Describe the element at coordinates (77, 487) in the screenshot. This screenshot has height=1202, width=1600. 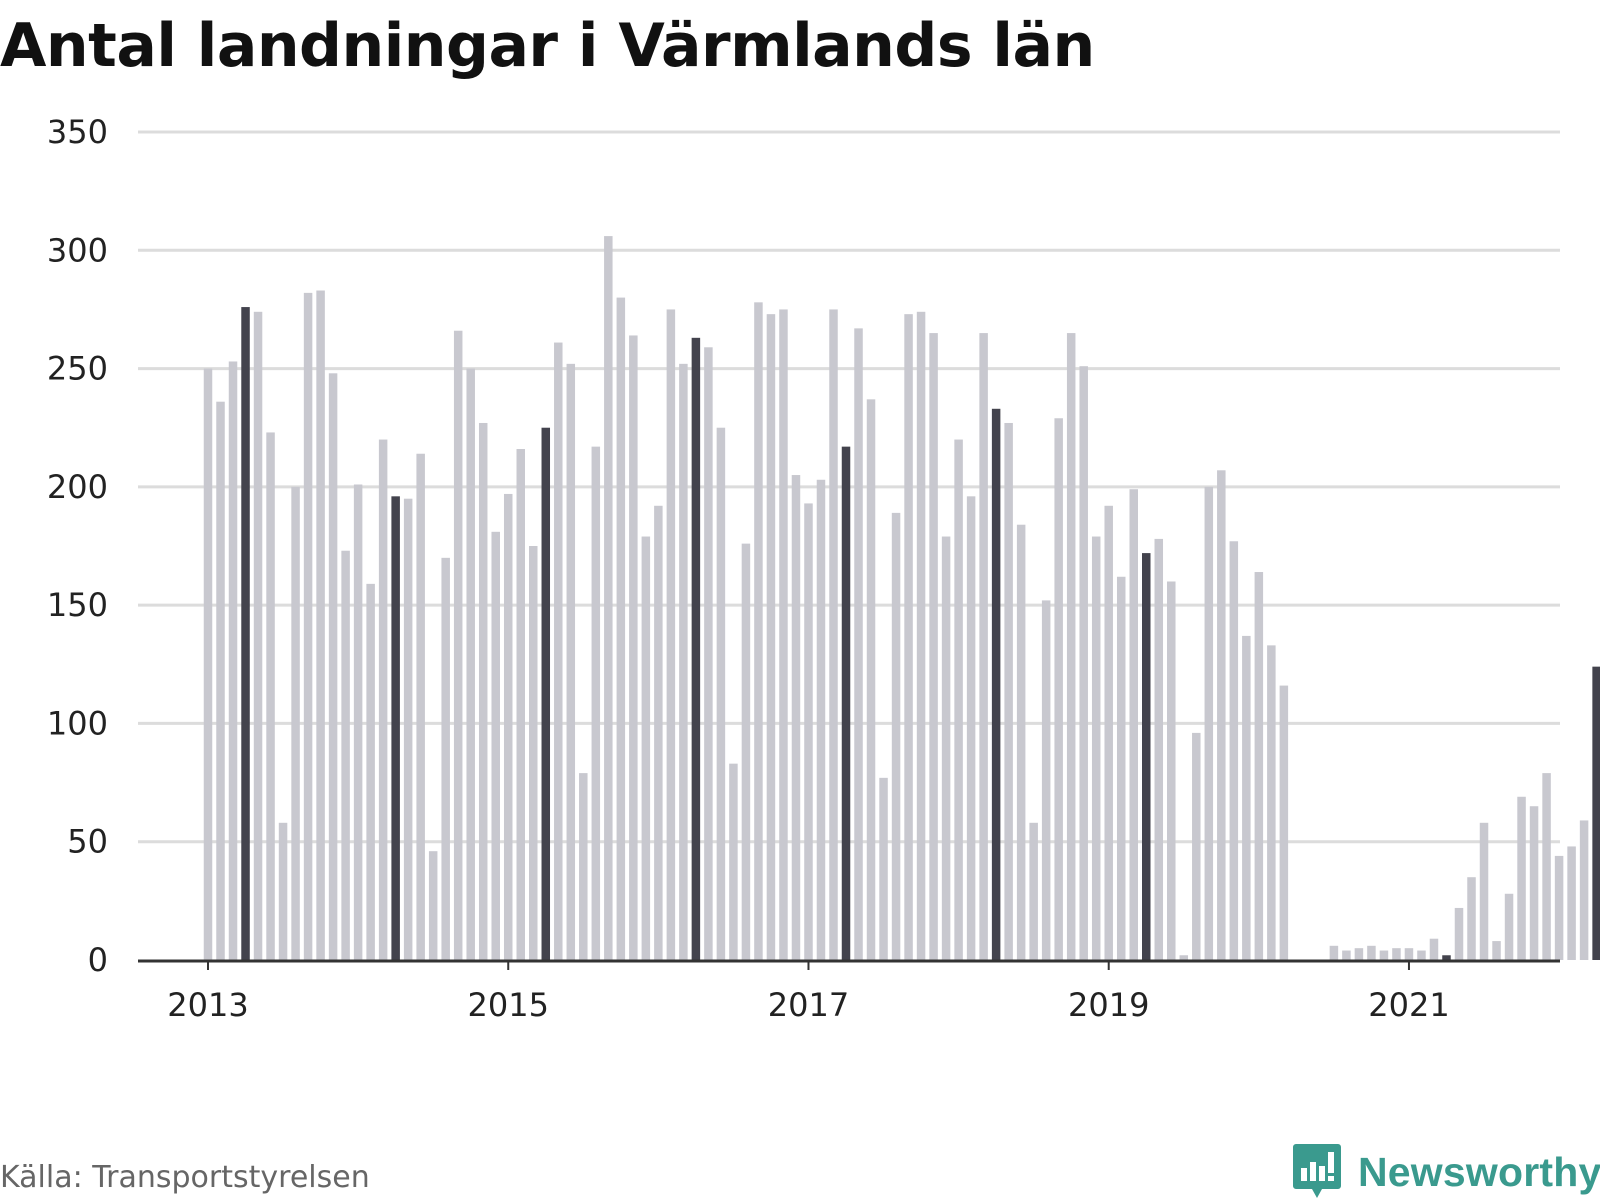
I see `y-tick-label: 200` at that location.